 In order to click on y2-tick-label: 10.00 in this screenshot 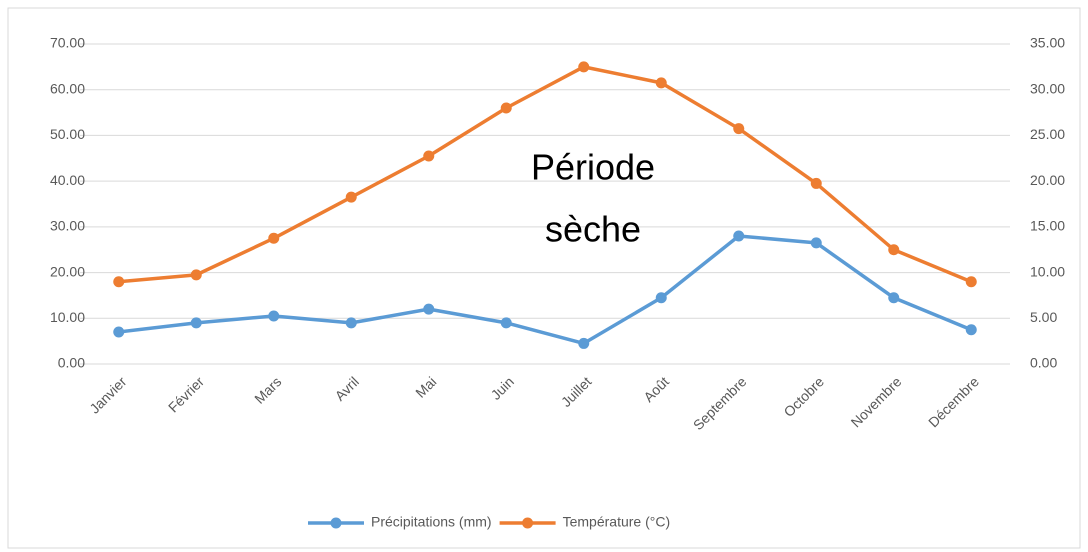, I will do `click(1047, 271)`.